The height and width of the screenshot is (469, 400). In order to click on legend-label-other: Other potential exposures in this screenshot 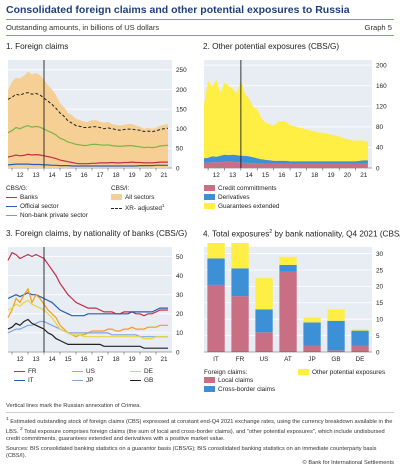, I will do `click(349, 372)`.